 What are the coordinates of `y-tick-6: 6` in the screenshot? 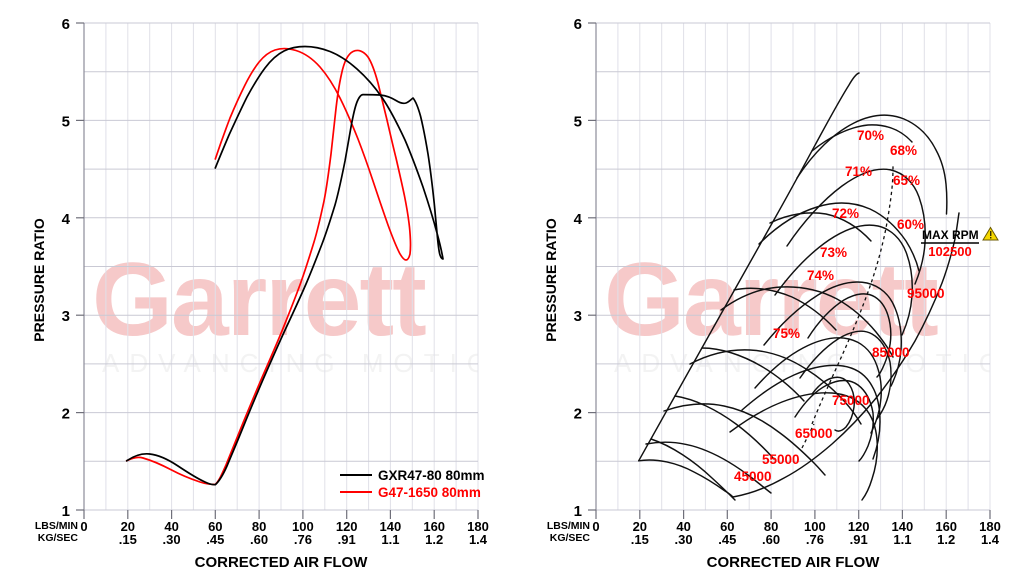 It's located at (66, 24).